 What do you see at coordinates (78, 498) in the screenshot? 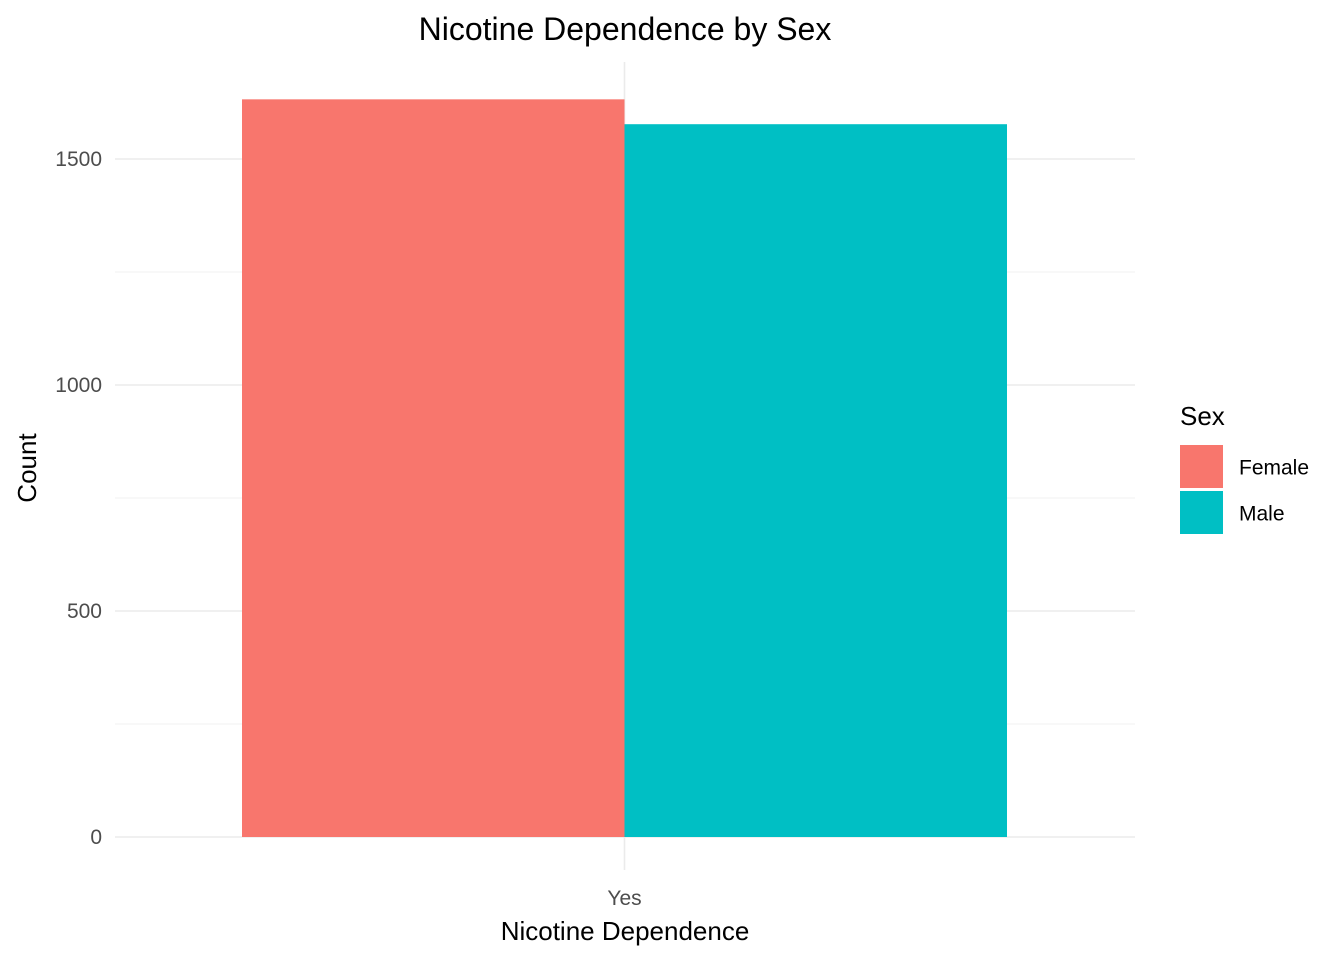
I see `y-axis-ticks: 0 500 1000 1500` at bounding box center [78, 498].